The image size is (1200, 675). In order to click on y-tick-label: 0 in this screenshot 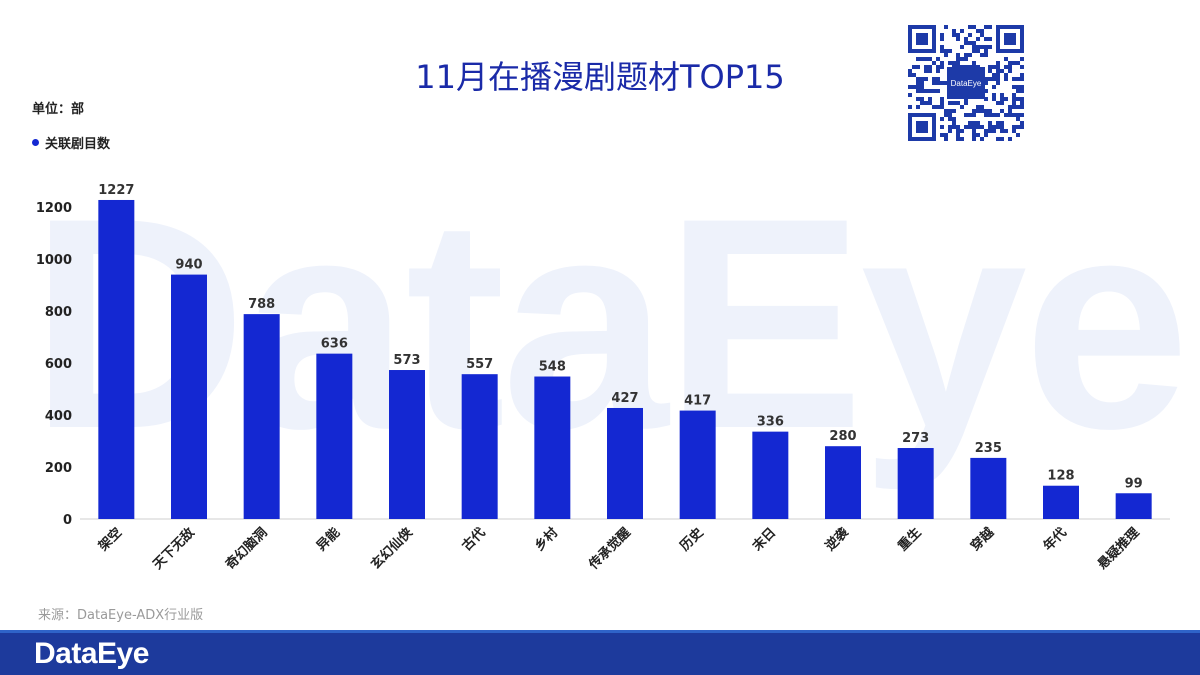, I will do `click(67, 520)`.